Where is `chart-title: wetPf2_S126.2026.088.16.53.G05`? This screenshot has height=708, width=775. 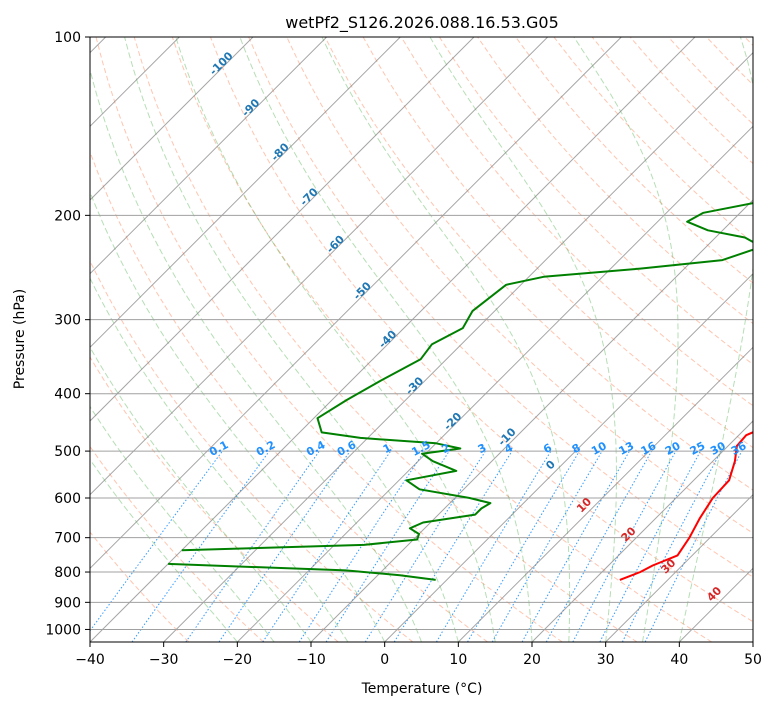 chart-title: wetPf2_S126.2026.088.16.53.G05 is located at coordinates (422, 23).